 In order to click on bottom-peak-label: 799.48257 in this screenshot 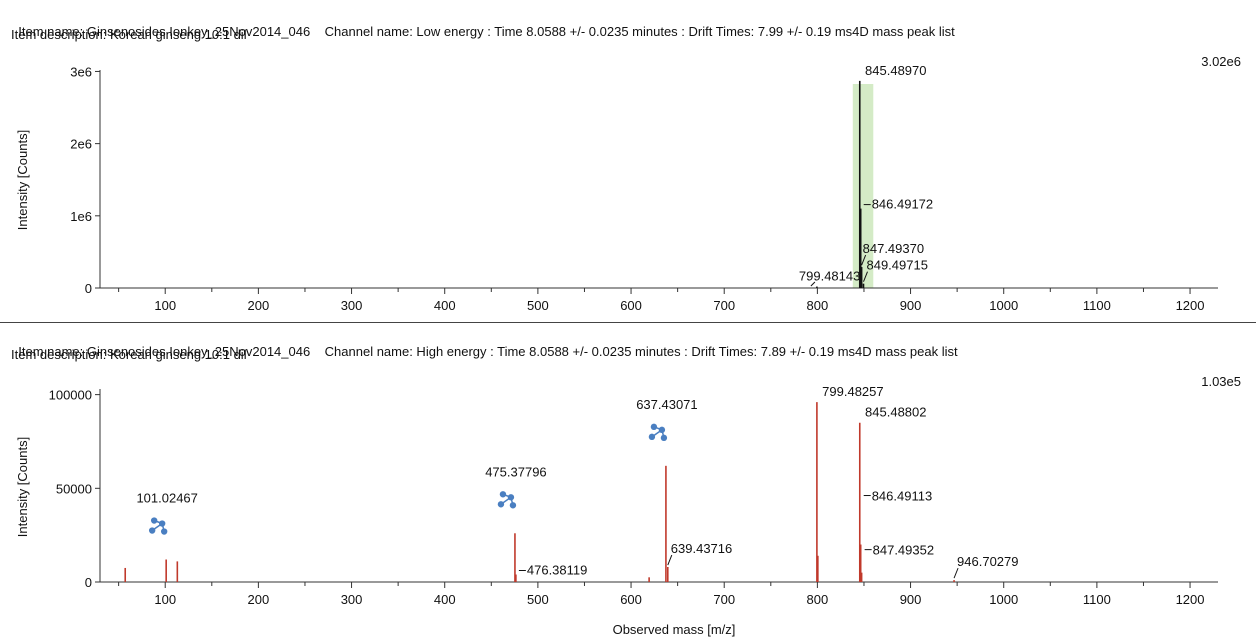, I will do `click(852, 391)`.